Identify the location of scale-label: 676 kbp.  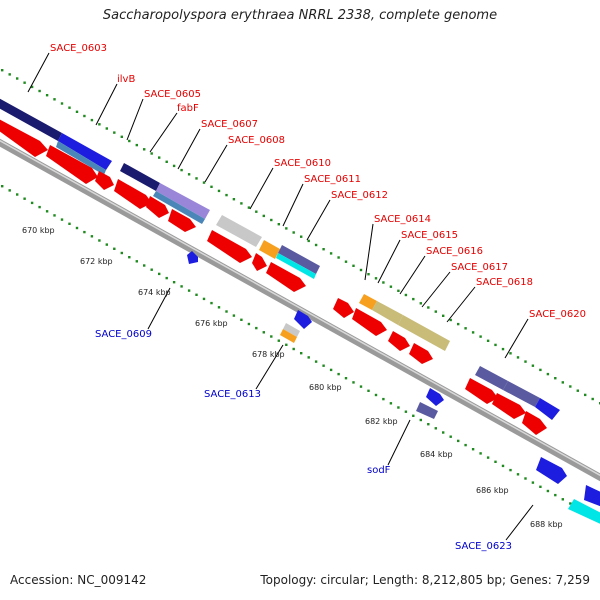
(211, 323).